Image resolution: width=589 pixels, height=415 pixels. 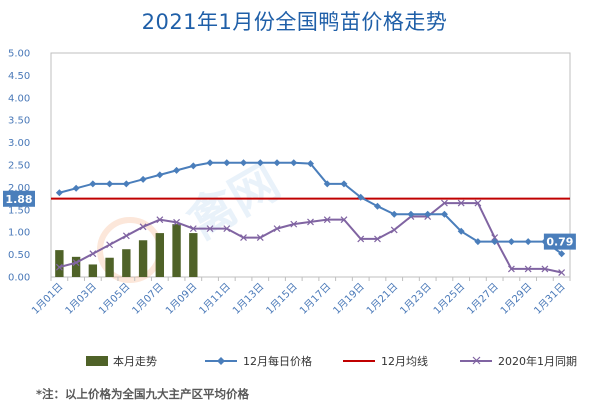 I want to click on y-tick-label: 2.00, so click(x=19, y=188).